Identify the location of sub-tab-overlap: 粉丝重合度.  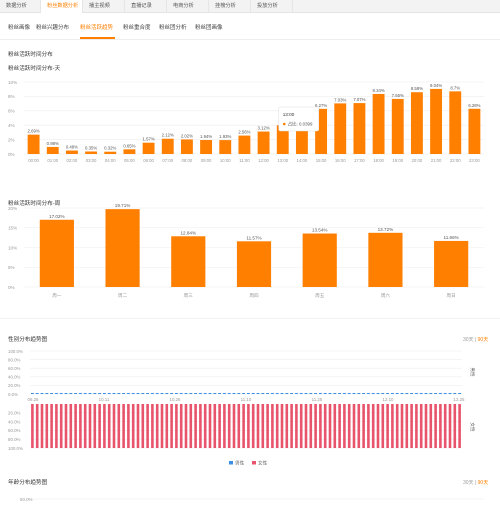
(137, 28).